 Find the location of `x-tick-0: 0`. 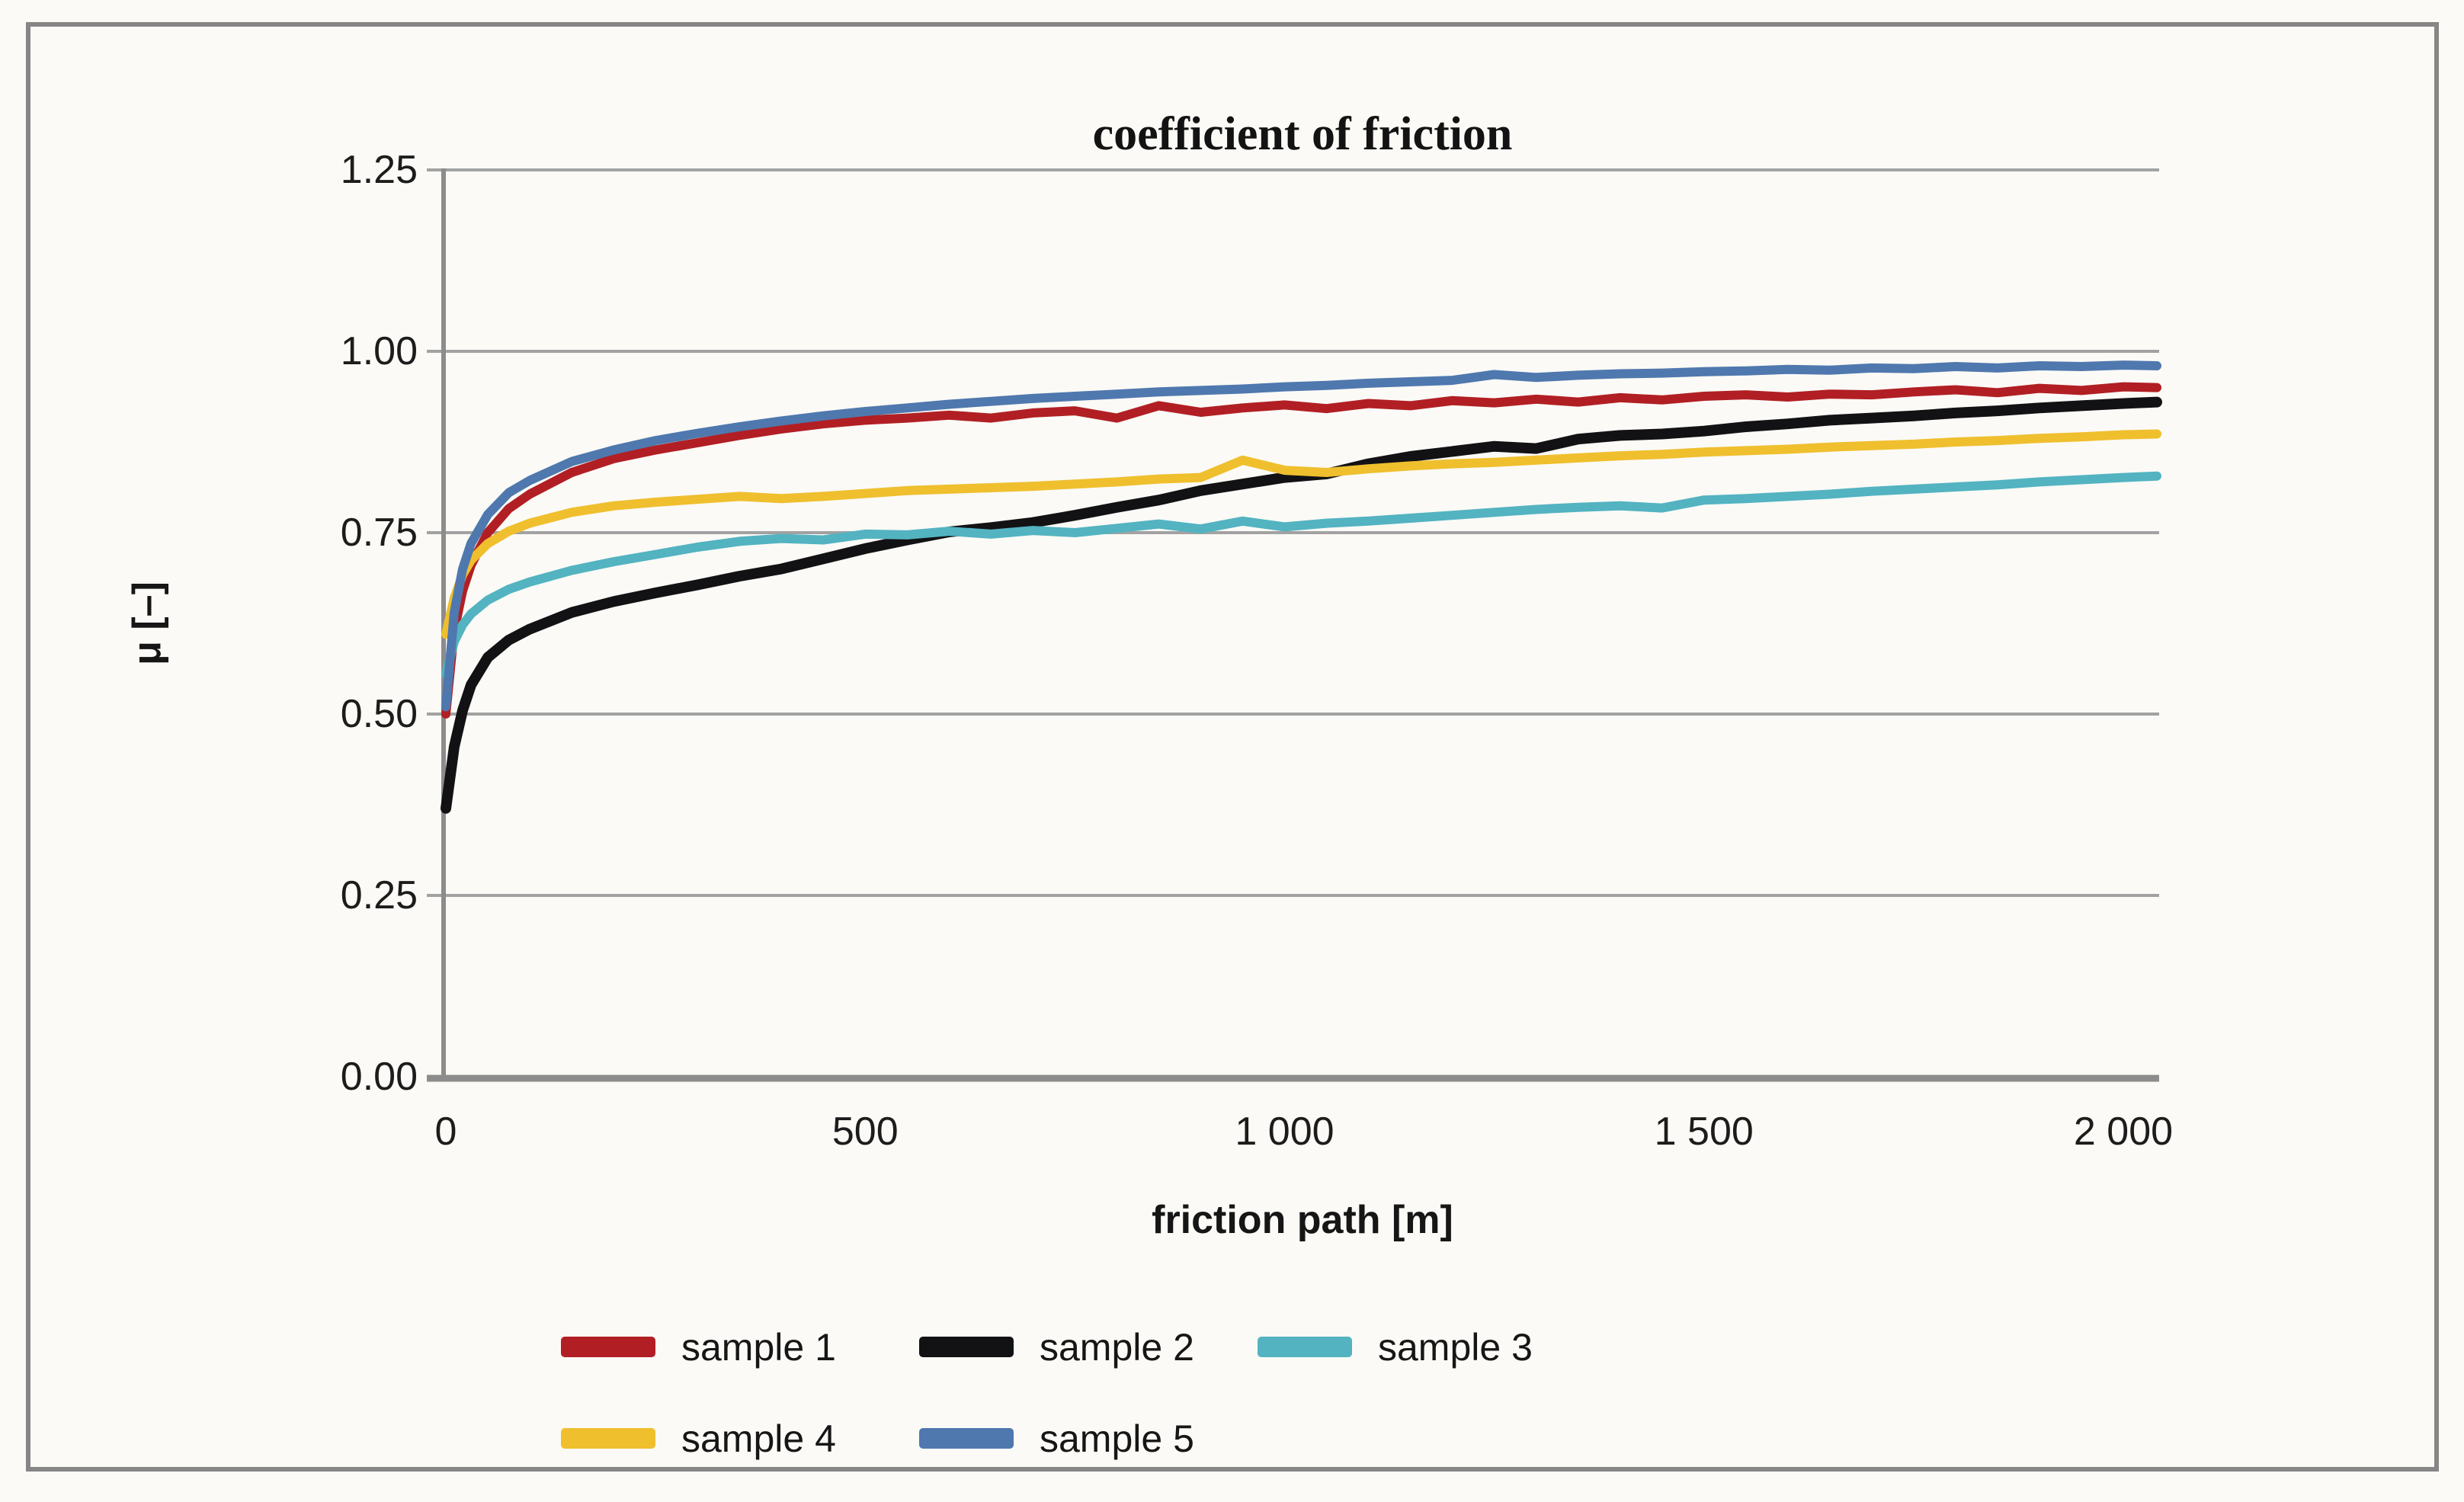

x-tick-0: 0 is located at coordinates (446, 1132).